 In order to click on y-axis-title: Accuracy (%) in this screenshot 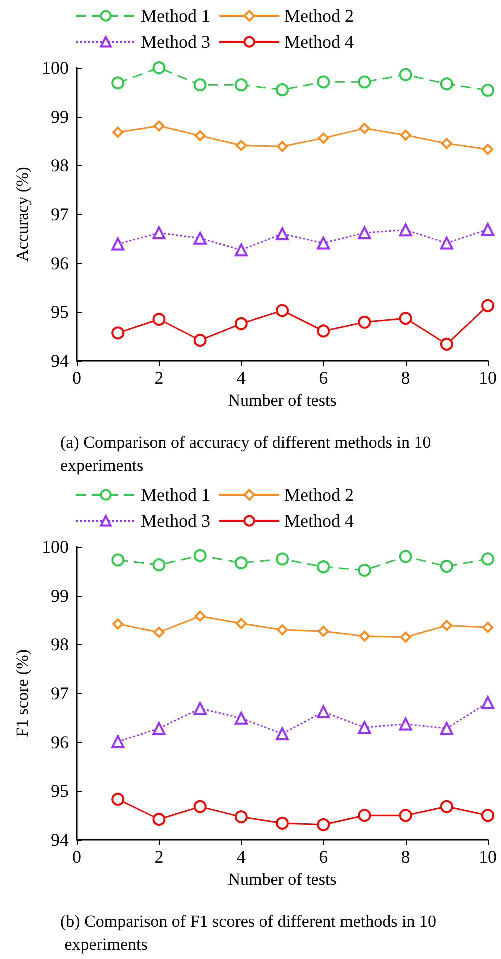, I will do `click(22, 214)`.